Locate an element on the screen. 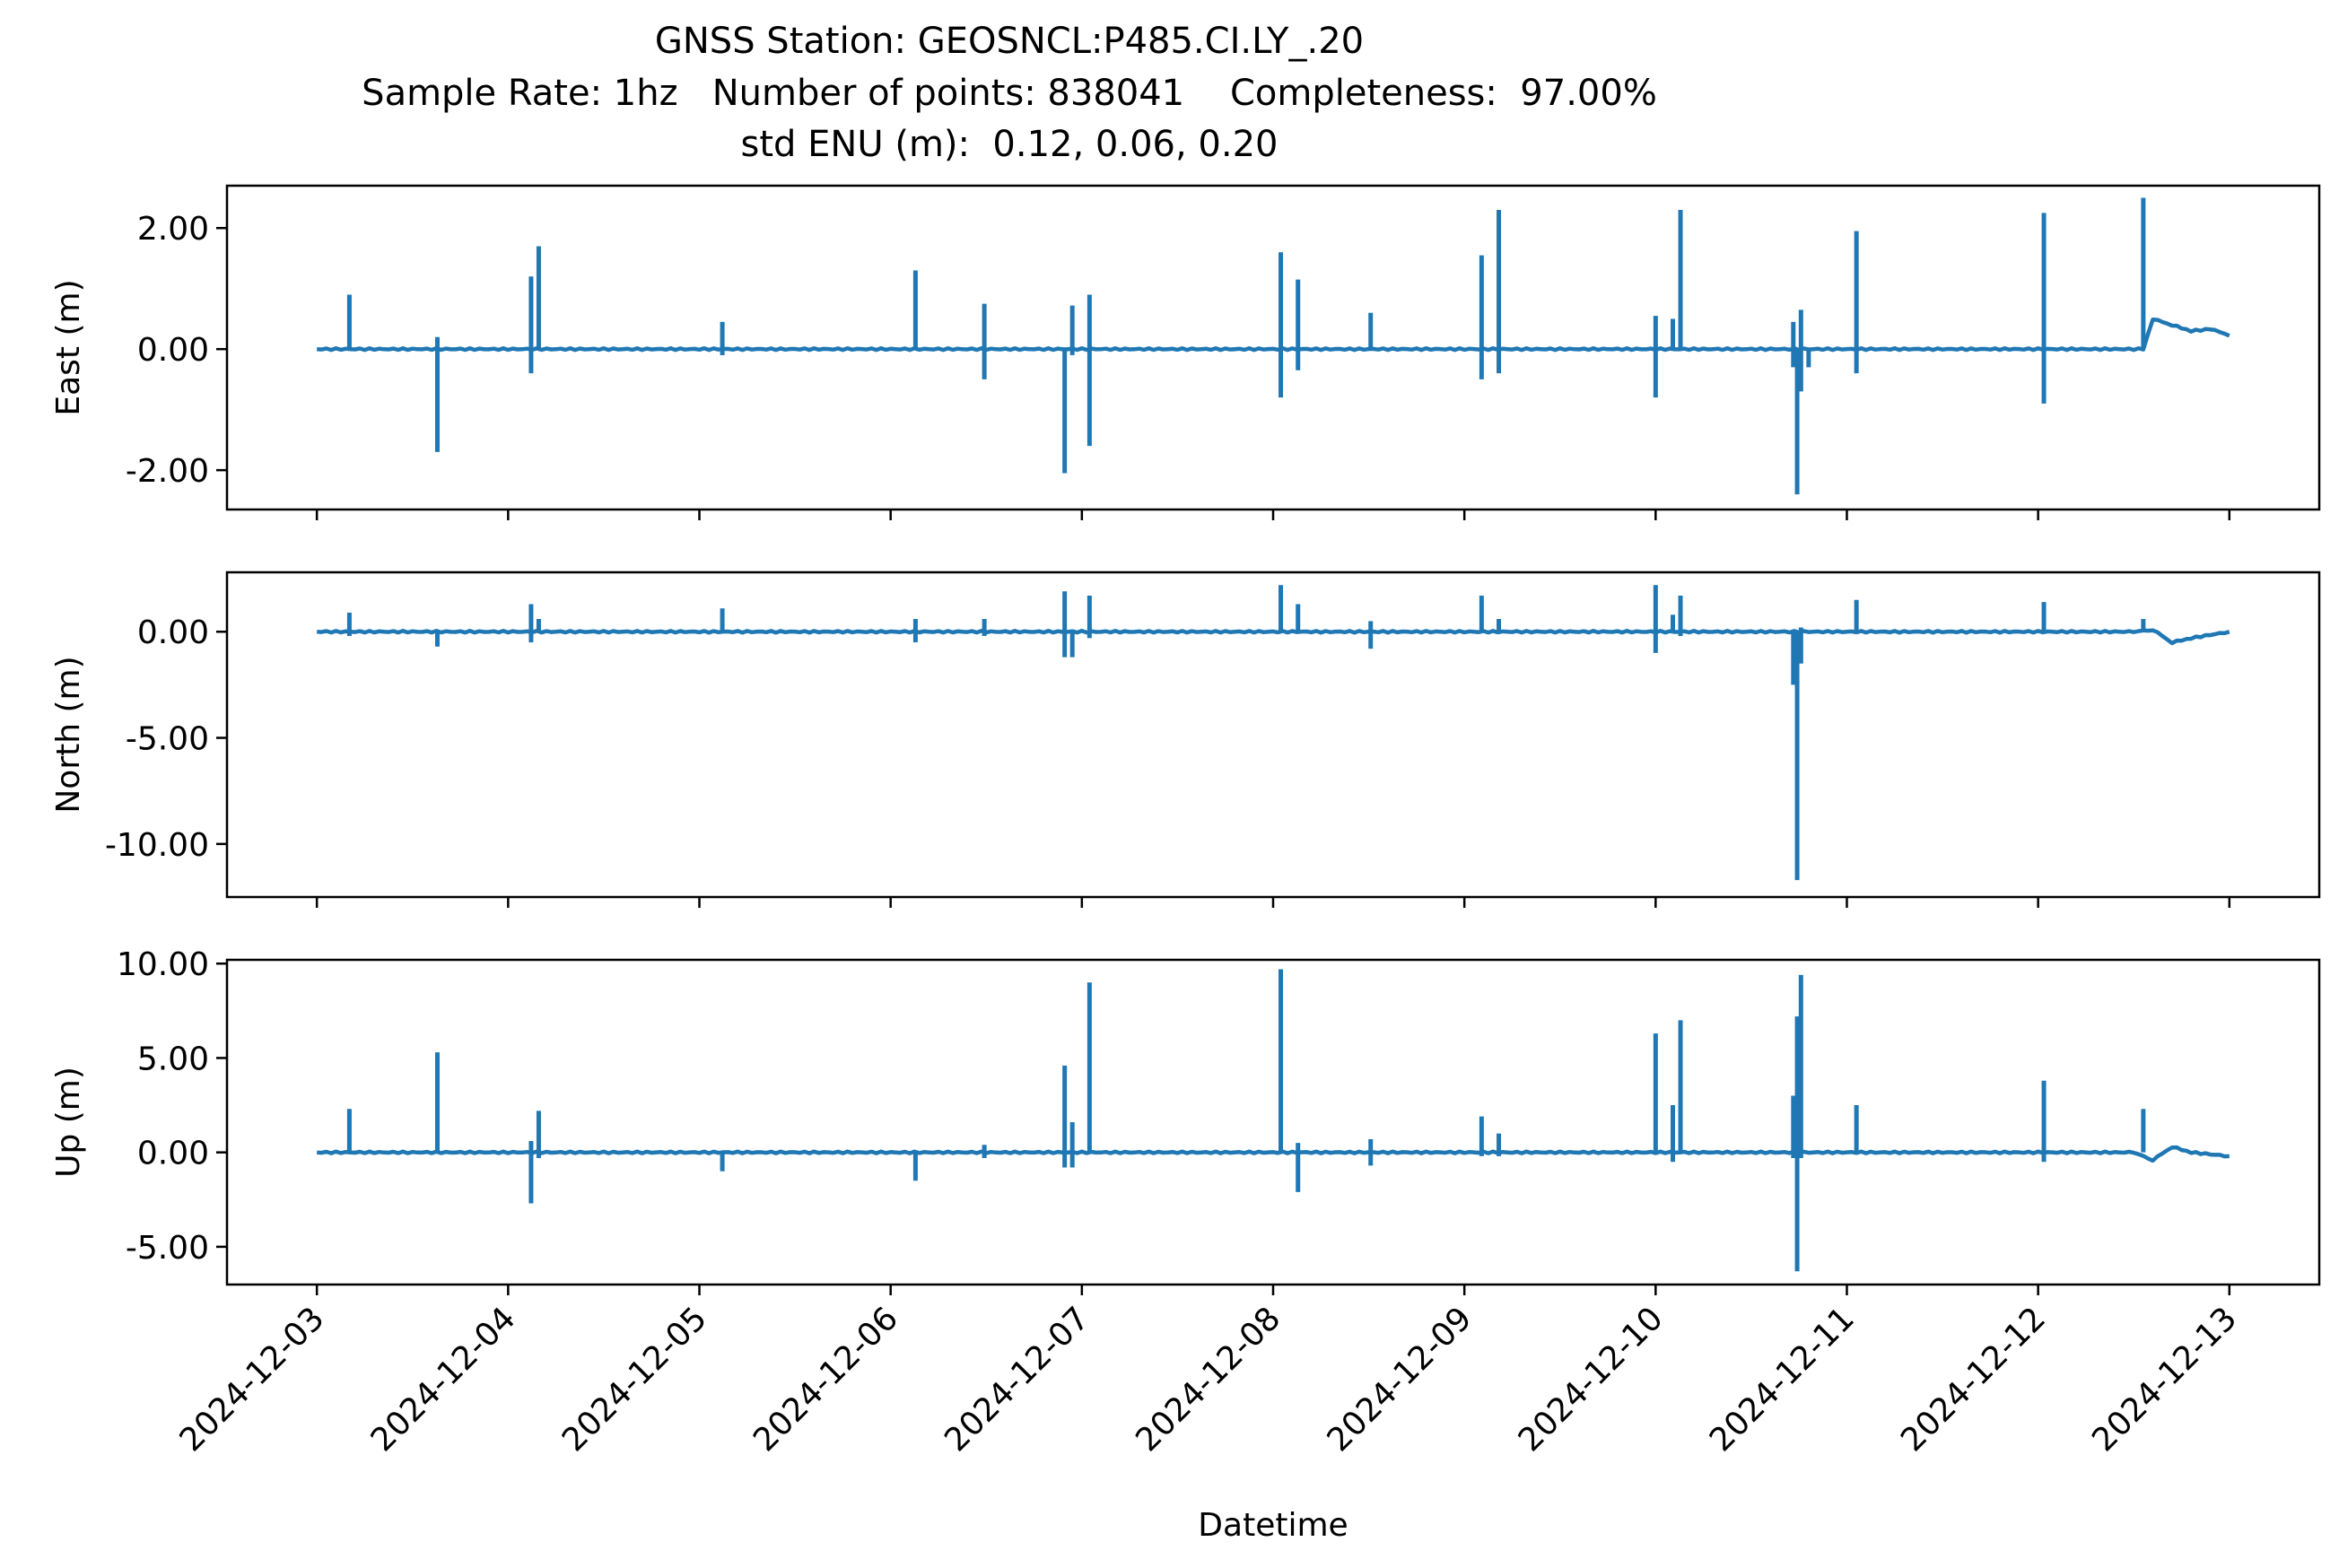  chart-title-line-1: GNSS Station: GEOSNCL:P485.CI.LY_.20 is located at coordinates (1010, 41).